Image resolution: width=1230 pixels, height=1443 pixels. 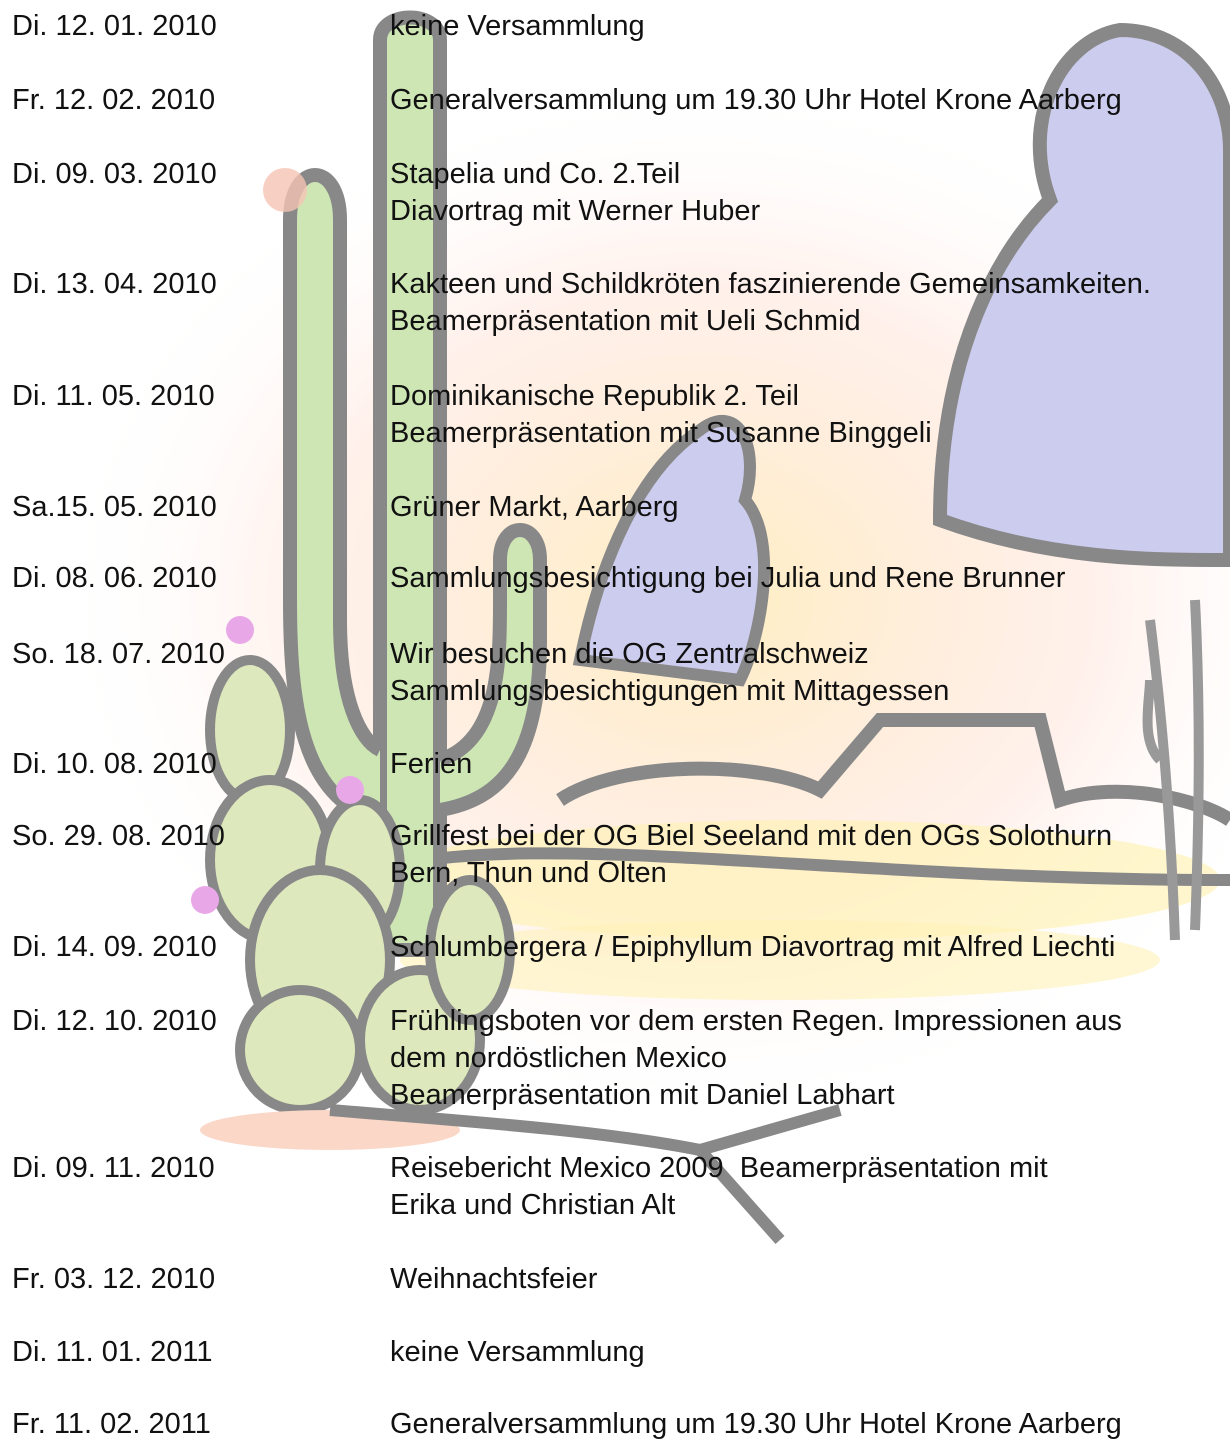 What do you see at coordinates (528, 873) in the screenshot?
I see `entry-text: Bern, Thun und Olten` at bounding box center [528, 873].